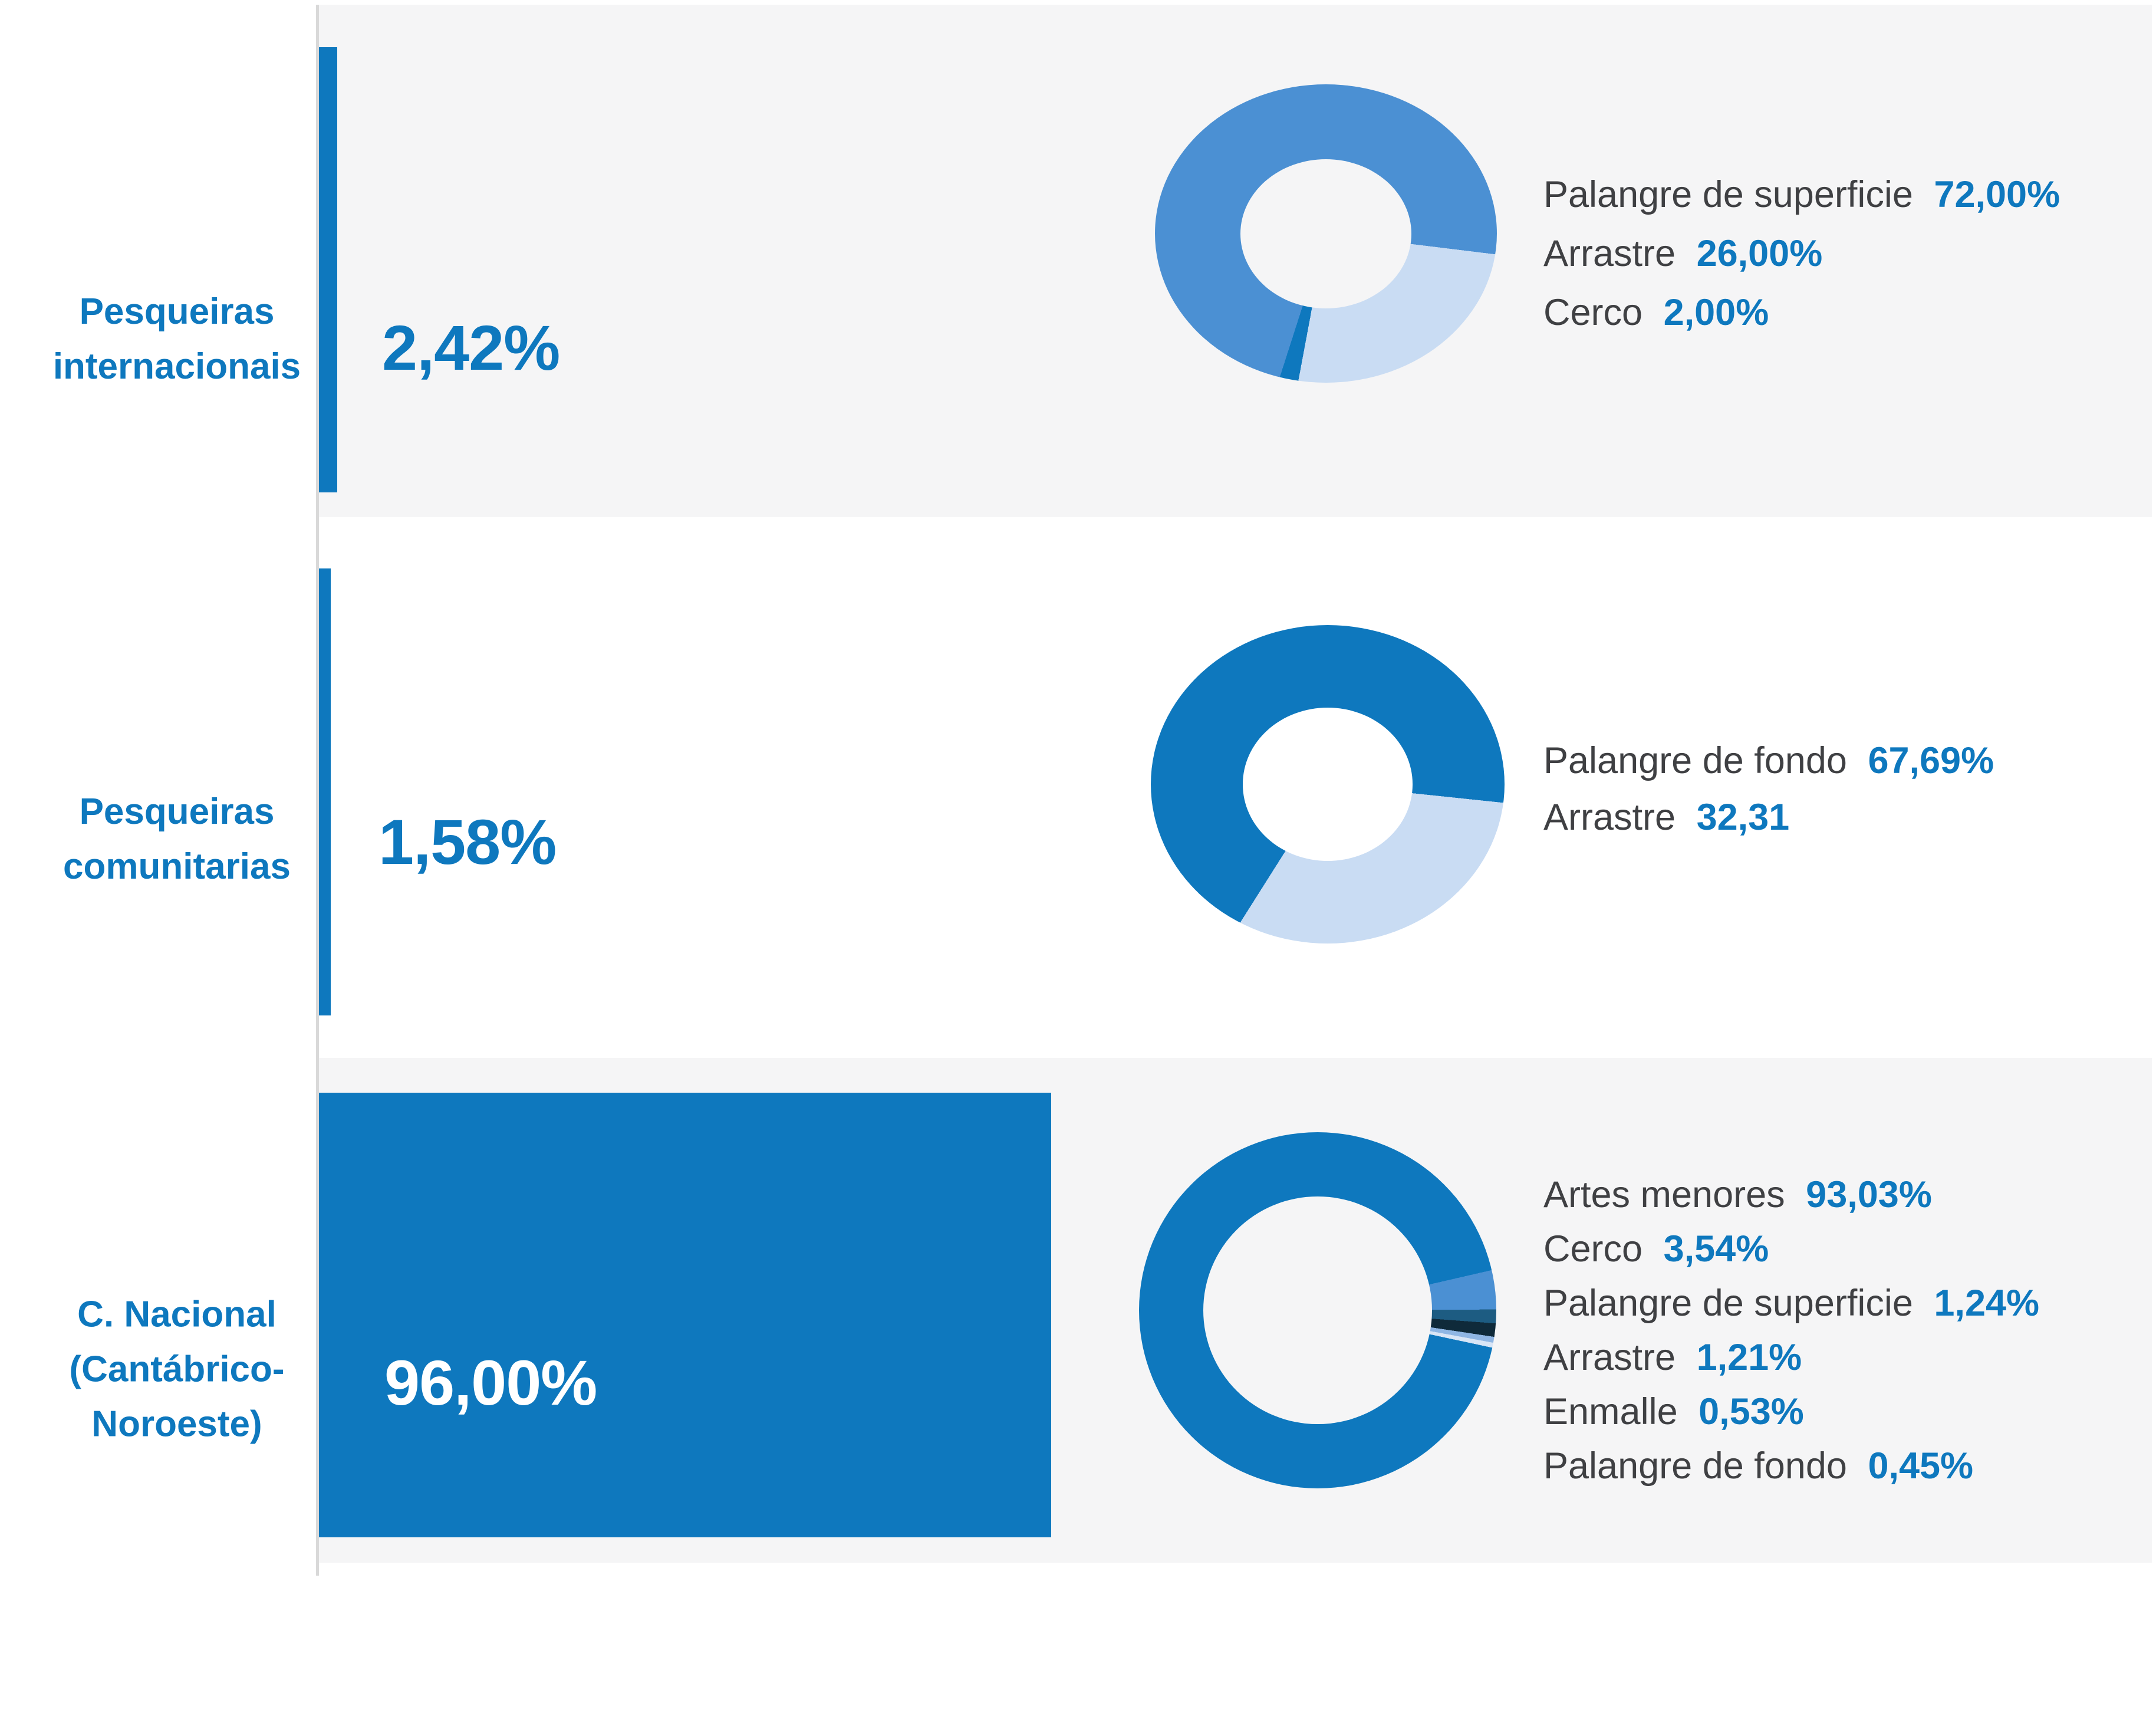  I want to click on bar-value-internacionais: 2,42%, so click(471, 348).